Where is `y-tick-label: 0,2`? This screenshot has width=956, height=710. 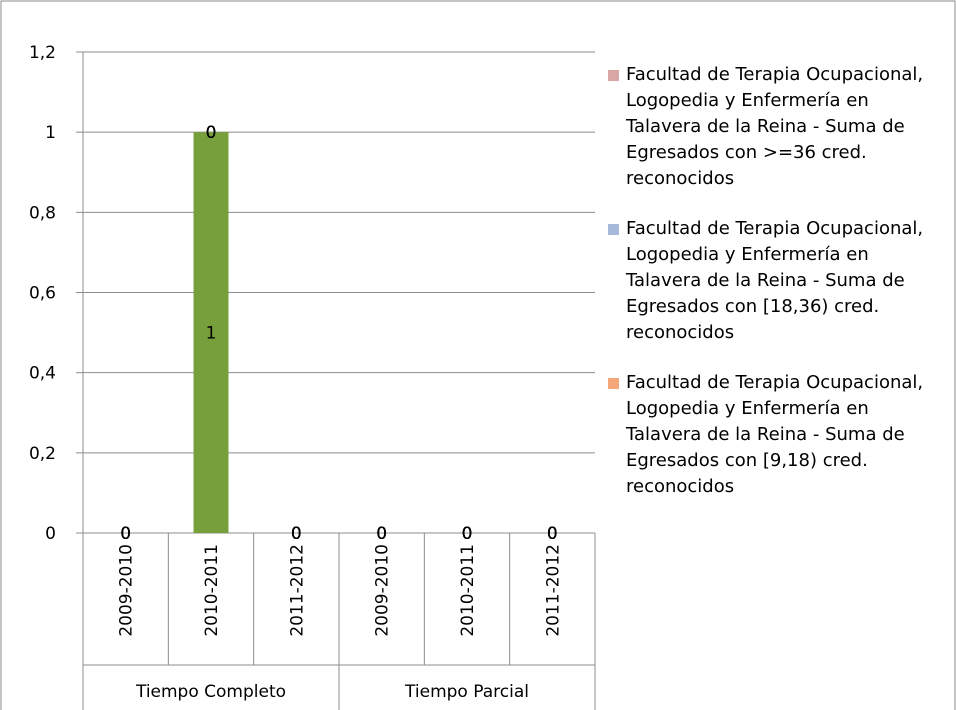
y-tick-label: 0,2 is located at coordinates (42, 454).